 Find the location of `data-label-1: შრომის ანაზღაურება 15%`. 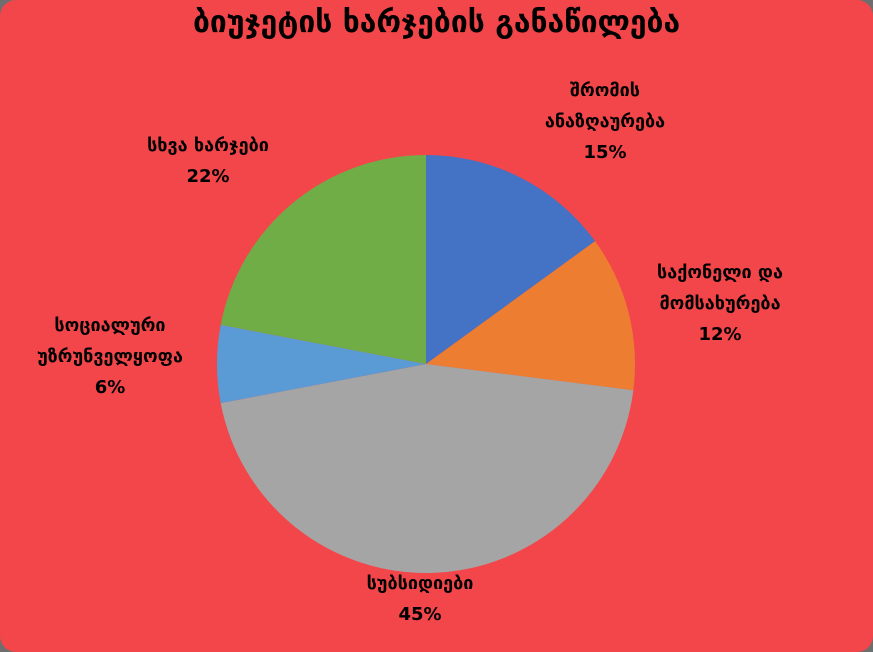

data-label-1: შრომის ანაზღაურება 15% is located at coordinates (605, 121).